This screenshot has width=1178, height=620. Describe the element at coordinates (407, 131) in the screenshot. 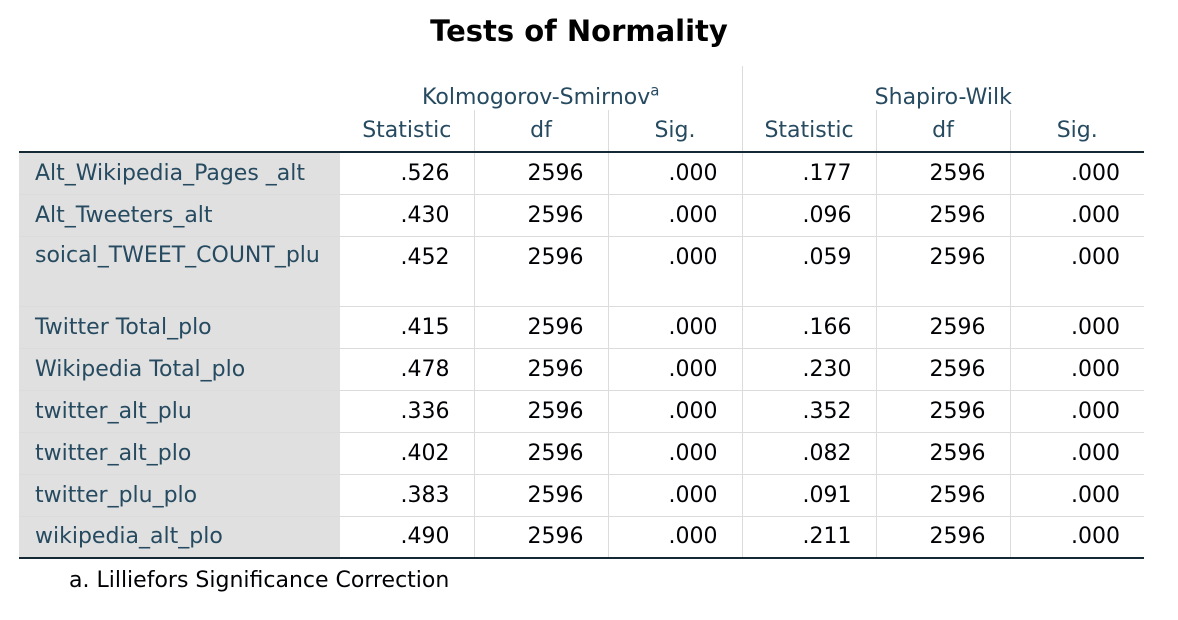

I see `column-header-ks-statistic: Statistic` at that location.